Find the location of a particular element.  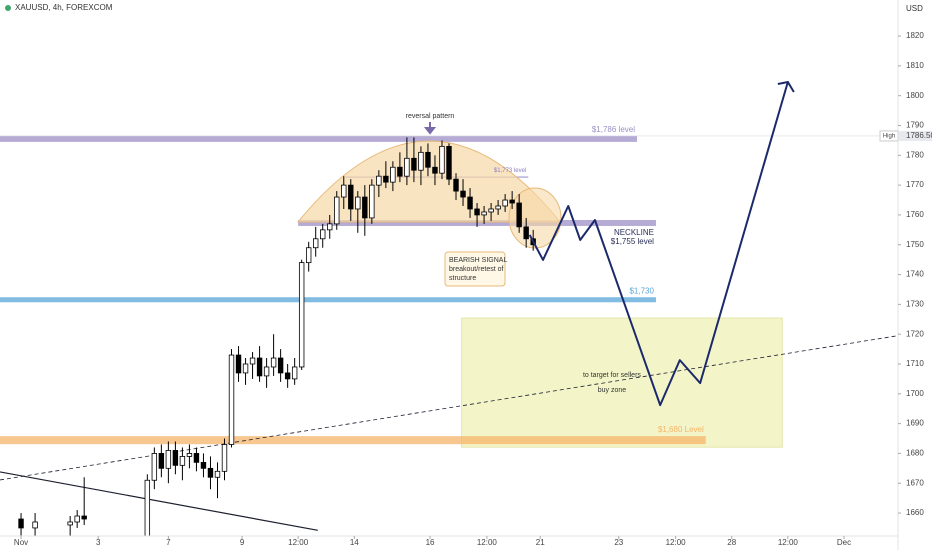

zone-label: buy zone is located at coordinates (612, 390).